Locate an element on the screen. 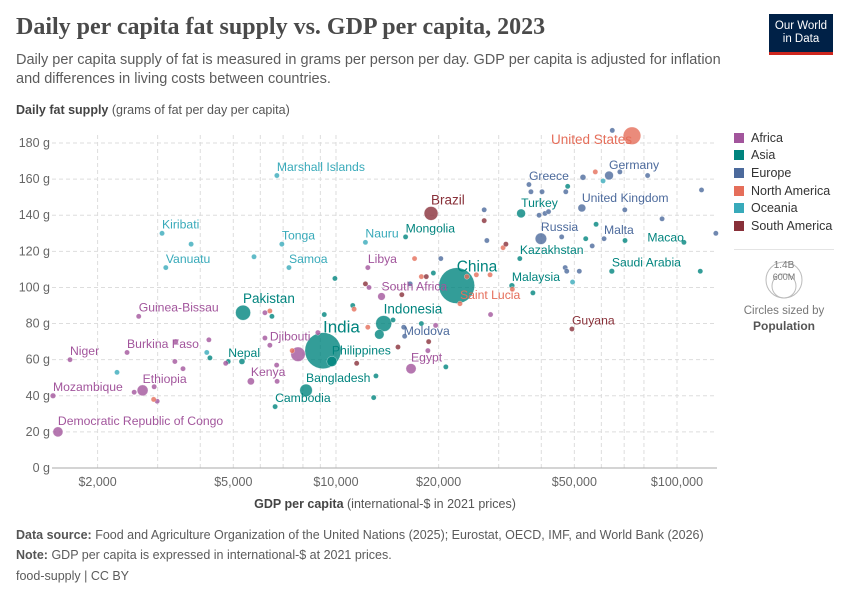  y-tick-label: 140 g is located at coordinates (34, 215).